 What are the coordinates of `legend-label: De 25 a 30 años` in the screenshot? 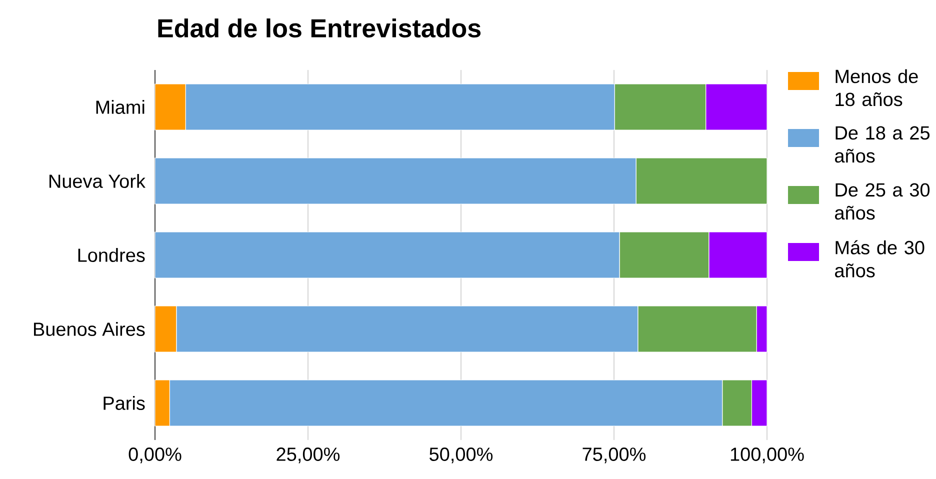 It's located at (882, 201).